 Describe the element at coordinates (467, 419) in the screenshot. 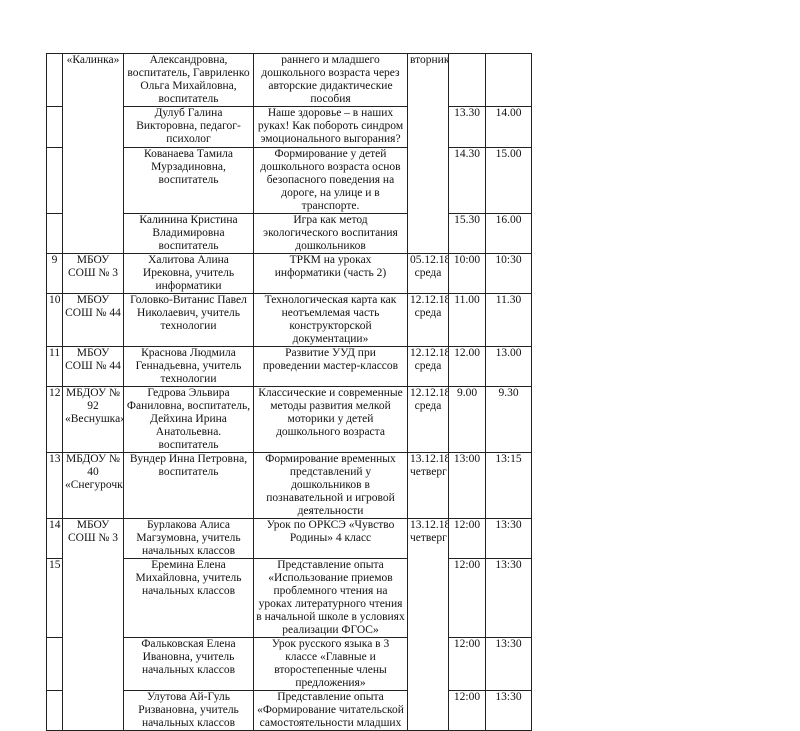

I see `start-time-cell: 9.00` at that location.